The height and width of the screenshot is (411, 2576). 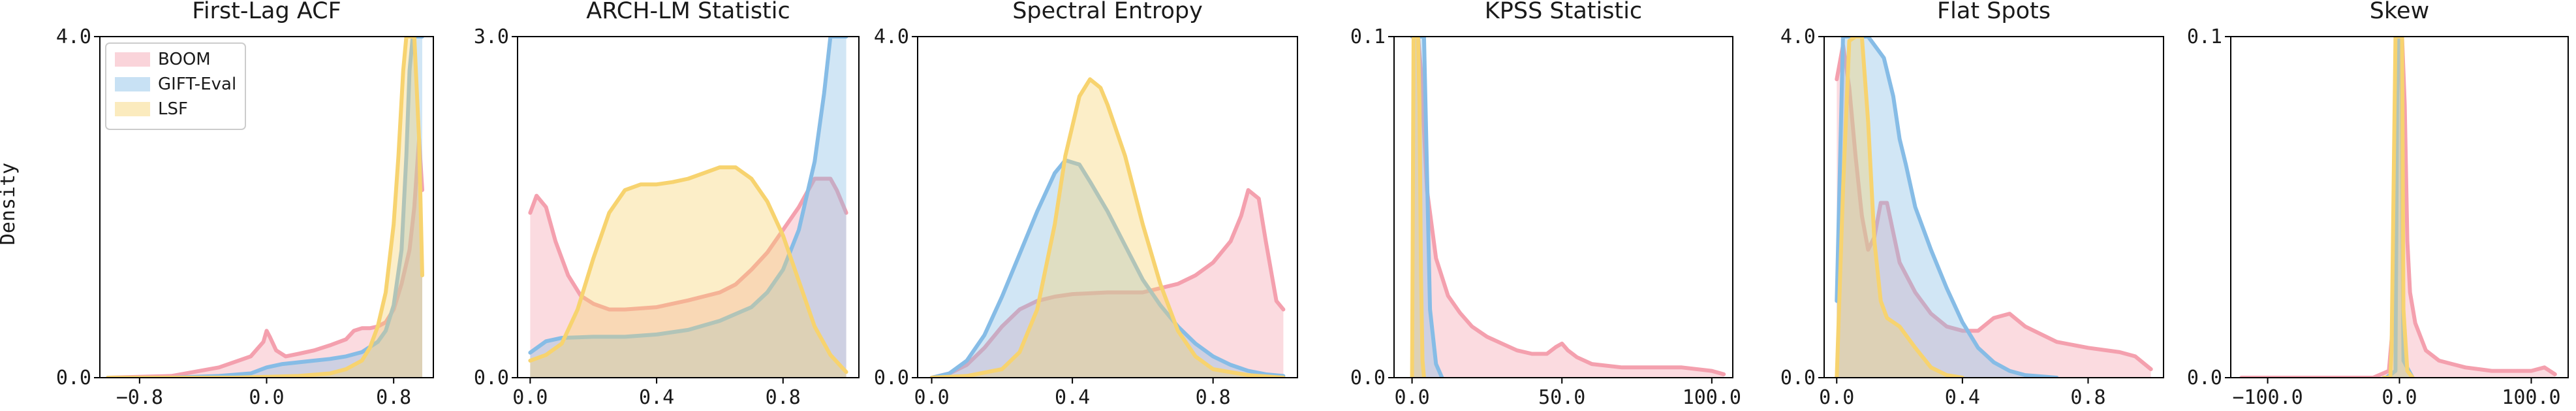 I want to click on panel-title: Flat Spots, so click(x=1994, y=12).